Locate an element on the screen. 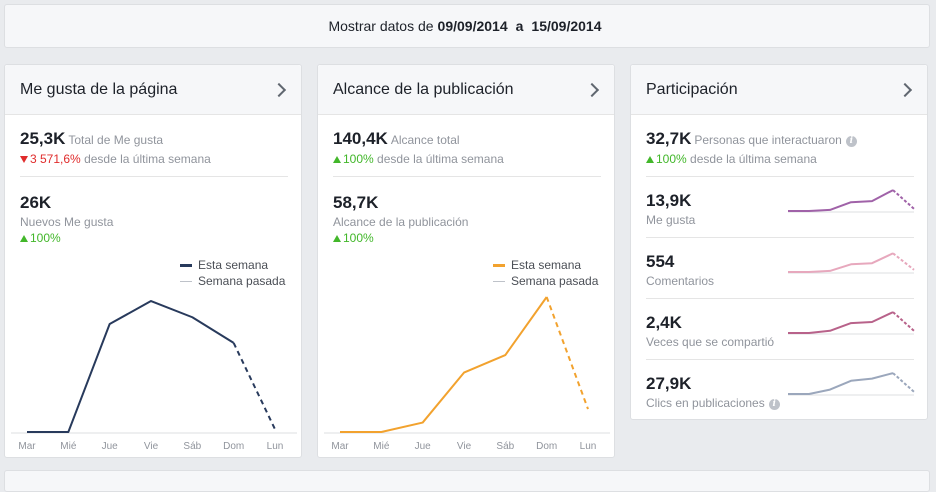 The image size is (936, 492). bottom-panel is located at coordinates (467, 481).